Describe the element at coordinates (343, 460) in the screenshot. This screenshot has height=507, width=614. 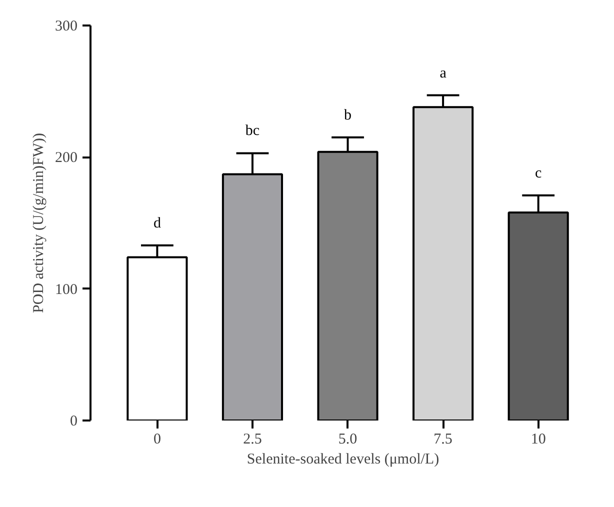
I see `x-axis-title: Selenite-soaked levels (μmol/L)` at that location.